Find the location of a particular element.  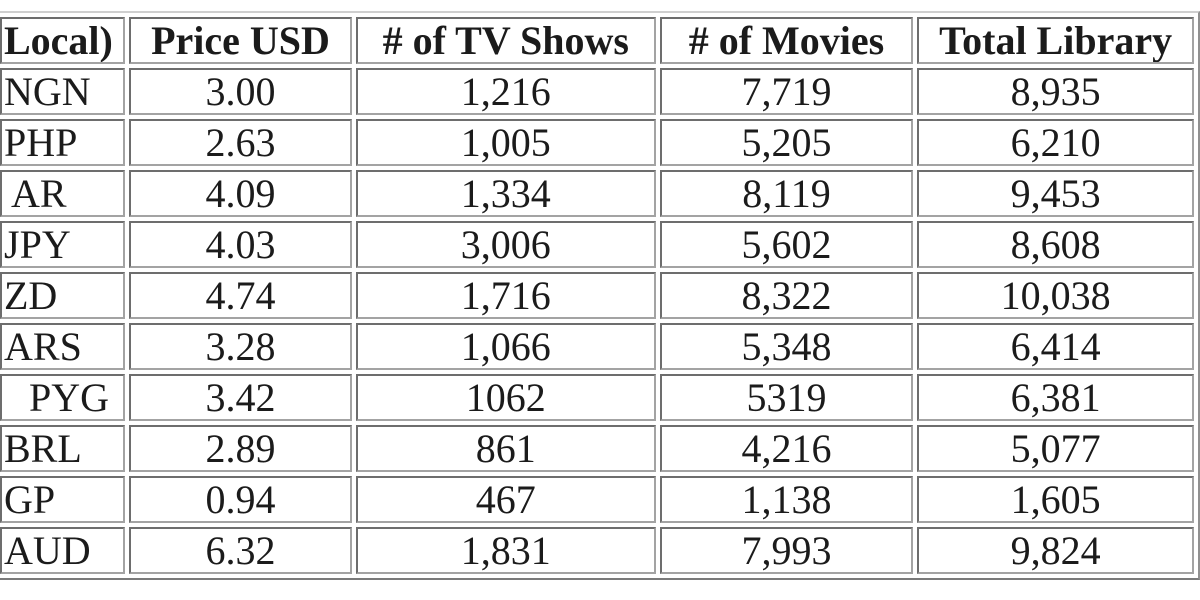

cell-movies: 5319 is located at coordinates (786, 397).